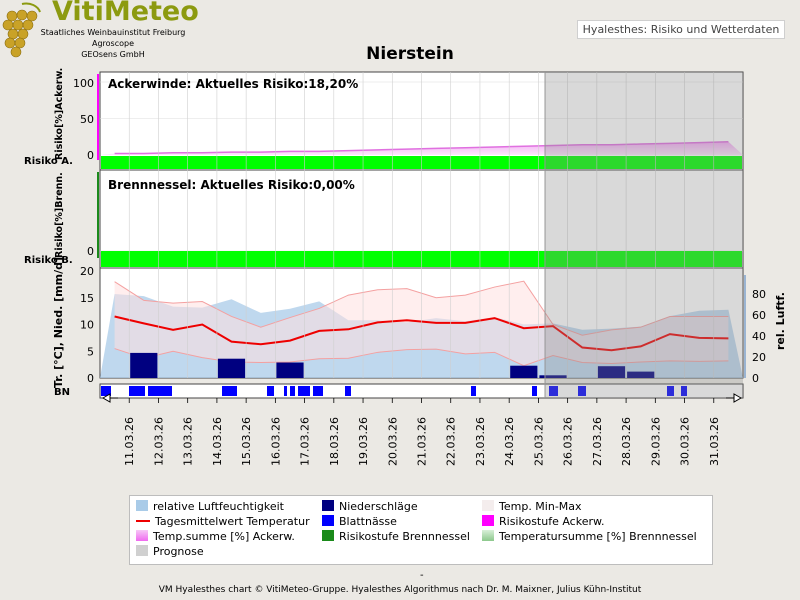 Image resolution: width=800 pixels, height=600 pixels. What do you see at coordinates (532, 506) in the screenshot?
I see `legend-item-minmax: Temp. Min-Max` at bounding box center [532, 506].